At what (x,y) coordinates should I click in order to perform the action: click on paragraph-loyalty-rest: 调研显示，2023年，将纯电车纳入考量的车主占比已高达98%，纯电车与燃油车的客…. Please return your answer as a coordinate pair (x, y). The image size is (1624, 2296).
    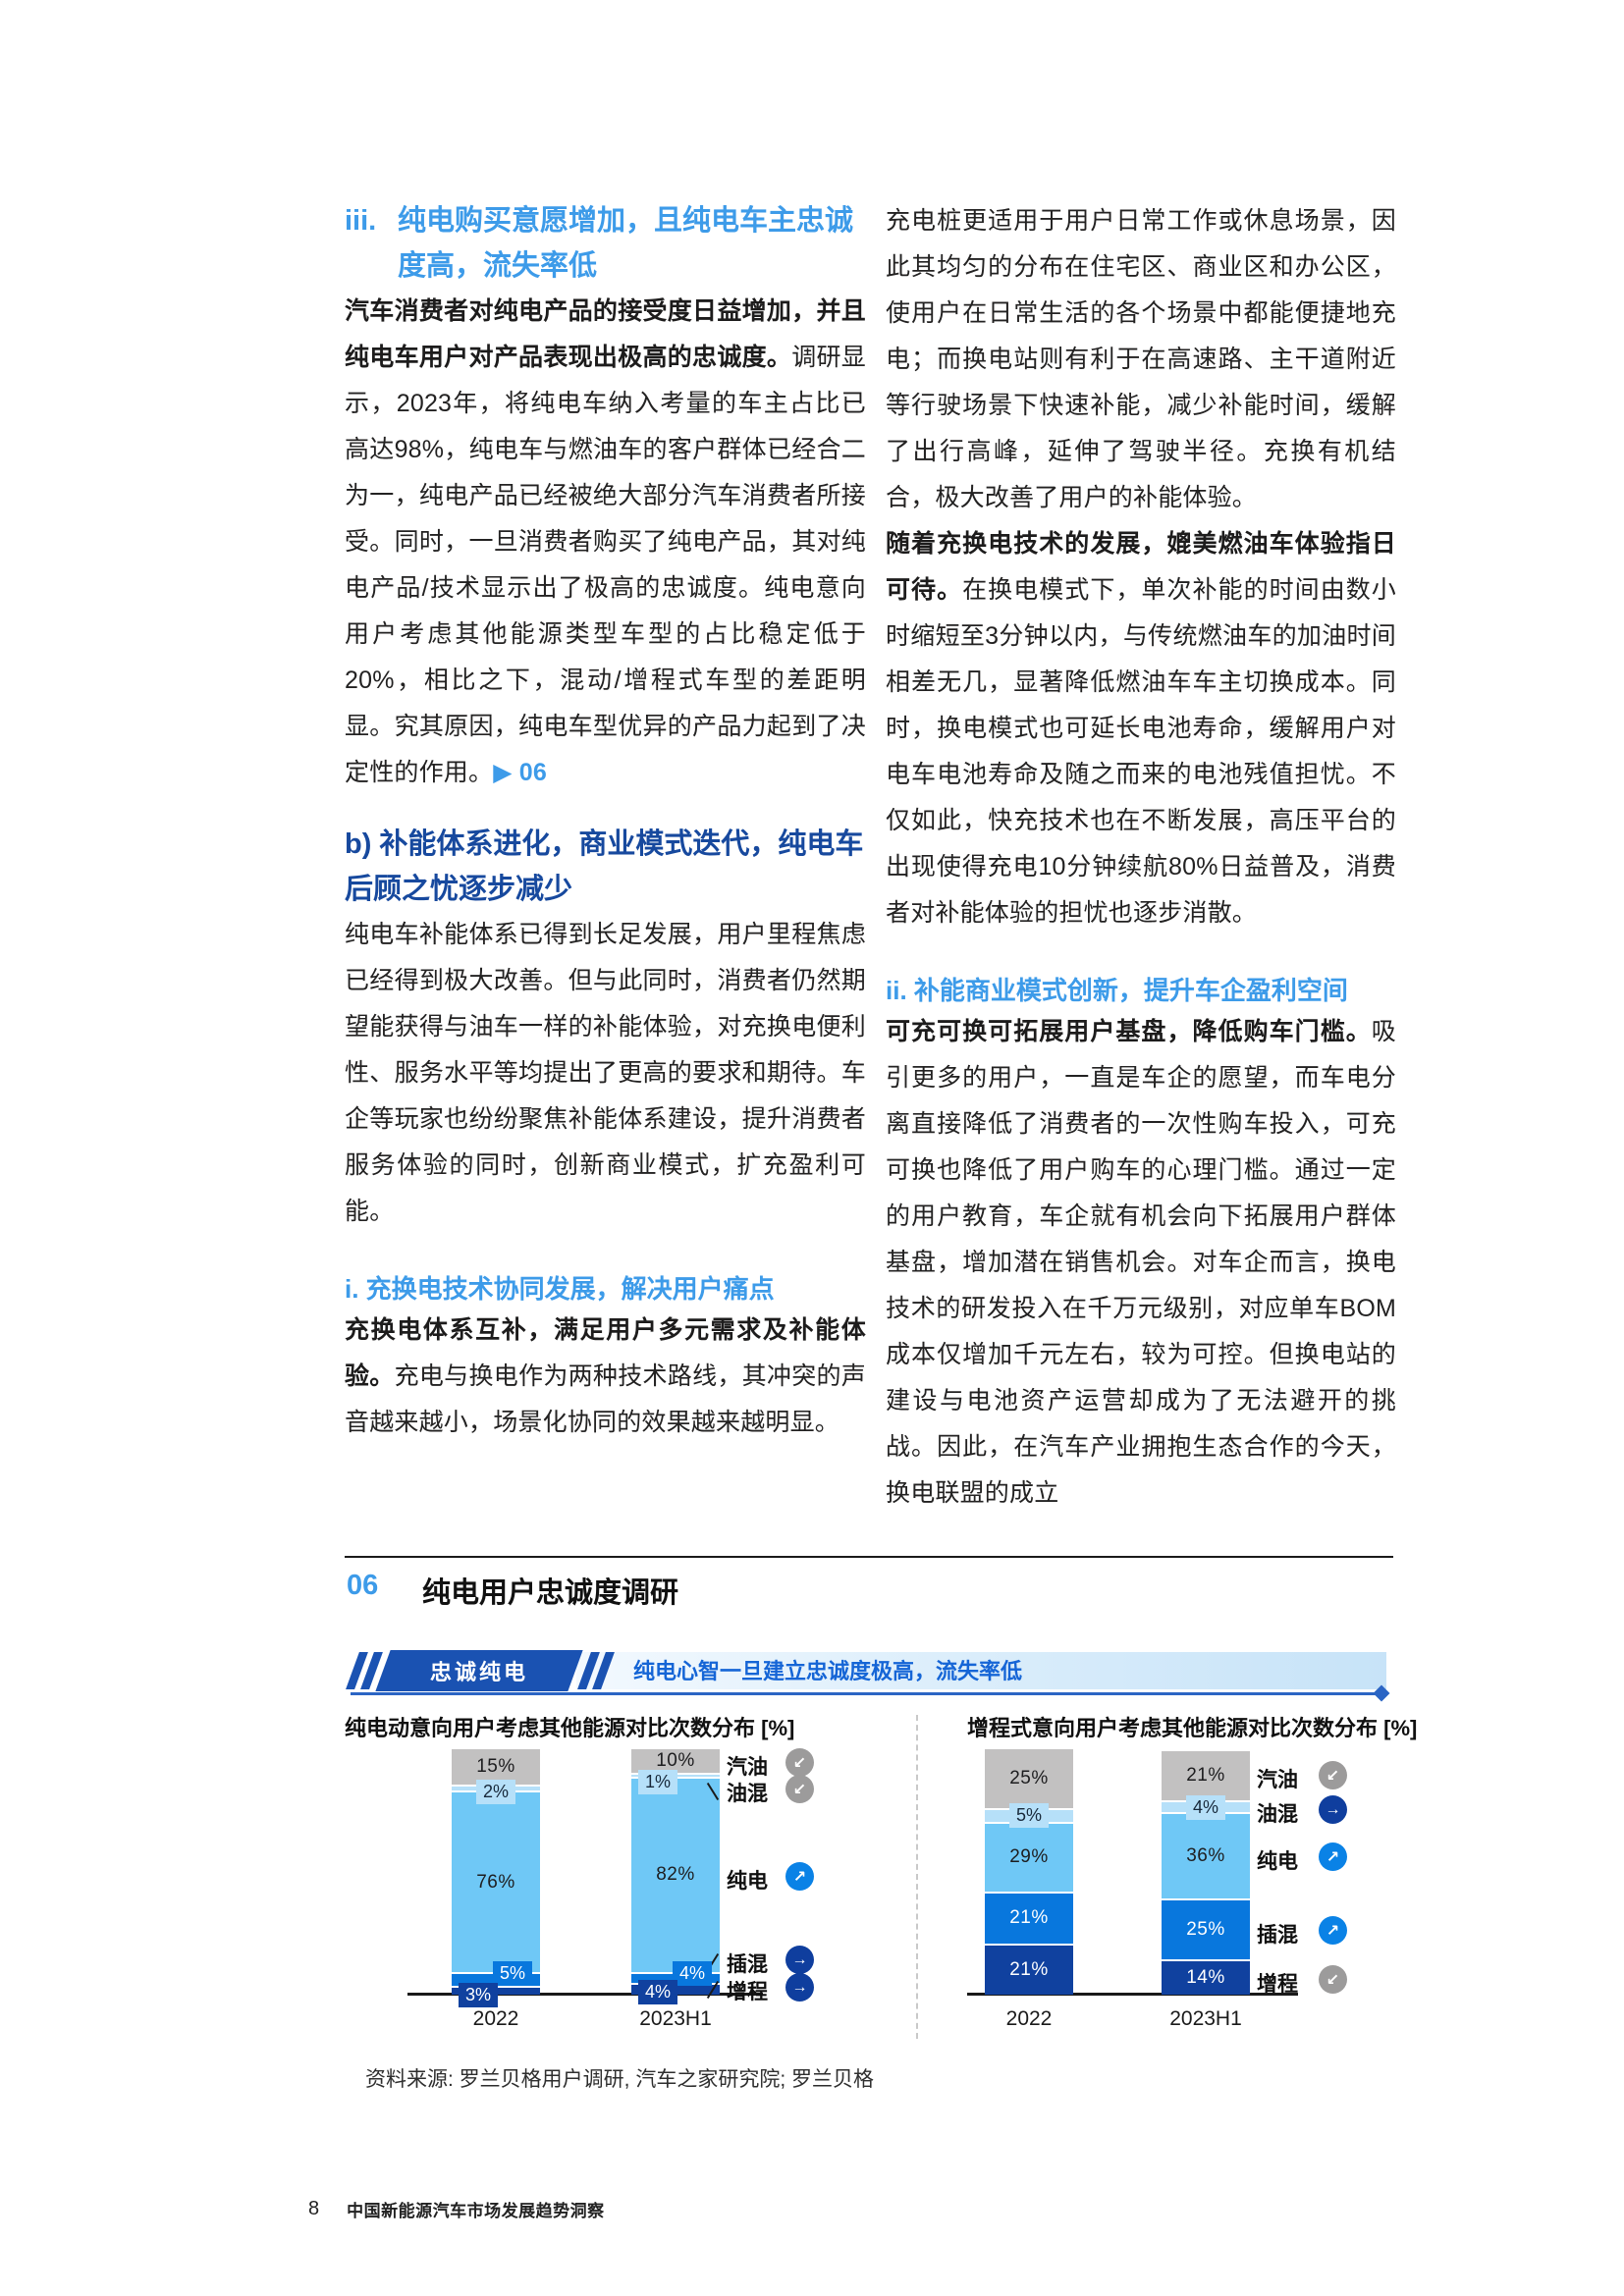
    Looking at the image, I should click on (605, 565).